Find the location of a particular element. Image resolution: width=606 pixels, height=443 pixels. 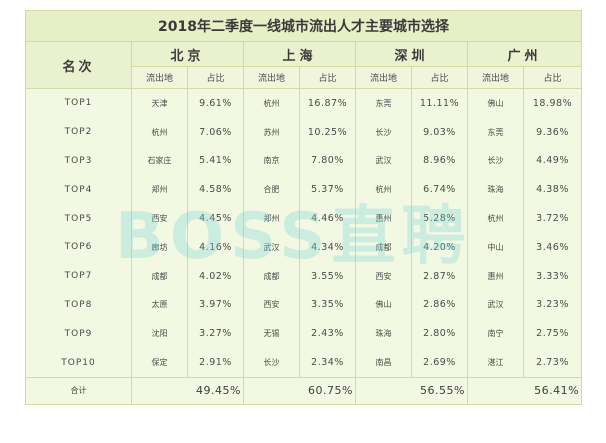

share-cell: 7.80% is located at coordinates (327, 161).